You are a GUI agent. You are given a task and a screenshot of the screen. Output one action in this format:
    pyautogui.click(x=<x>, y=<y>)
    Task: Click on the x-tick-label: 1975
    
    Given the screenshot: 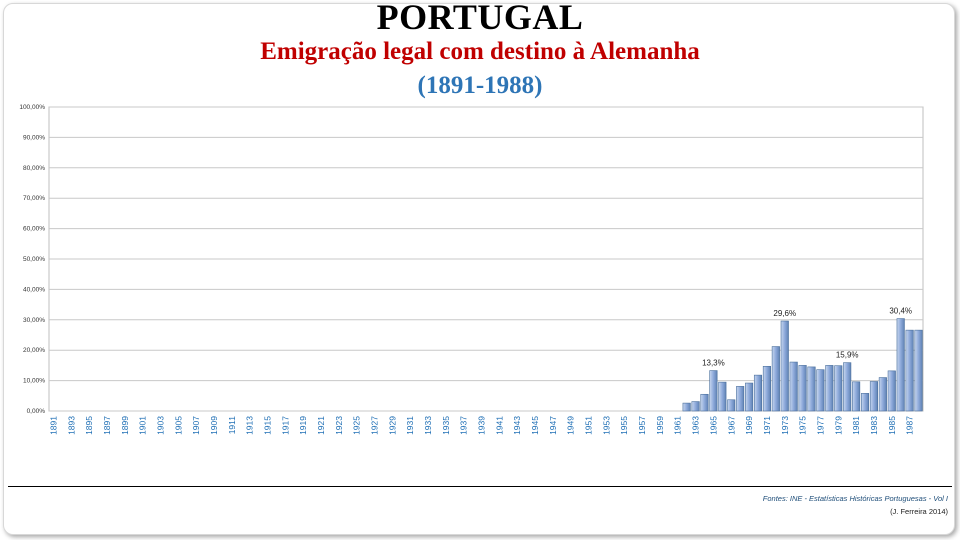 What is the action you would take?
    pyautogui.click(x=803, y=425)
    